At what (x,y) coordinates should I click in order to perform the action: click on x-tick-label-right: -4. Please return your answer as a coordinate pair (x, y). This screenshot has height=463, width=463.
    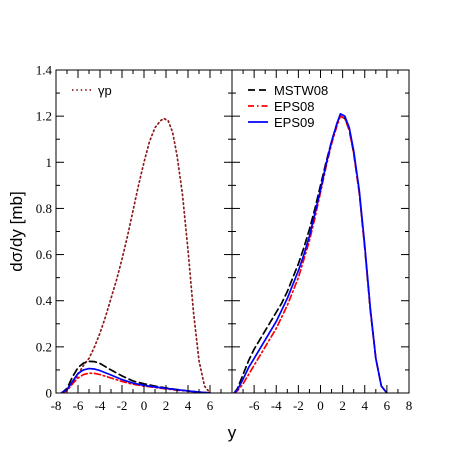
    Looking at the image, I should click on (276, 405).